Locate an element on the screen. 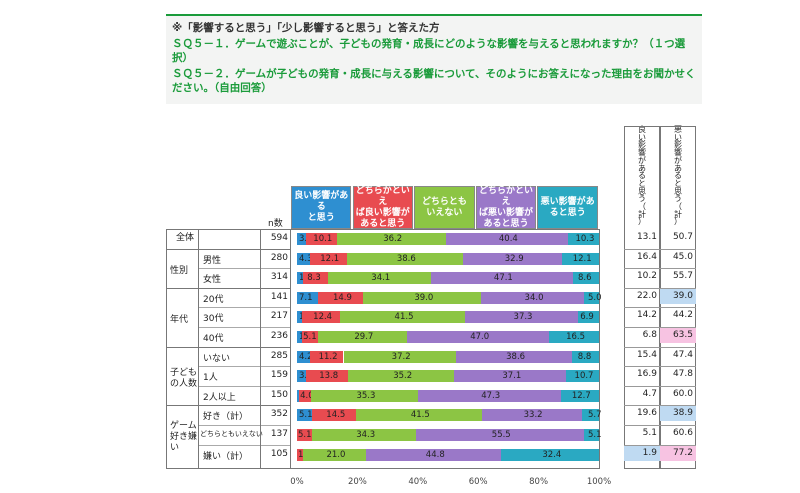  group-column-divider is located at coordinates (198, 349).